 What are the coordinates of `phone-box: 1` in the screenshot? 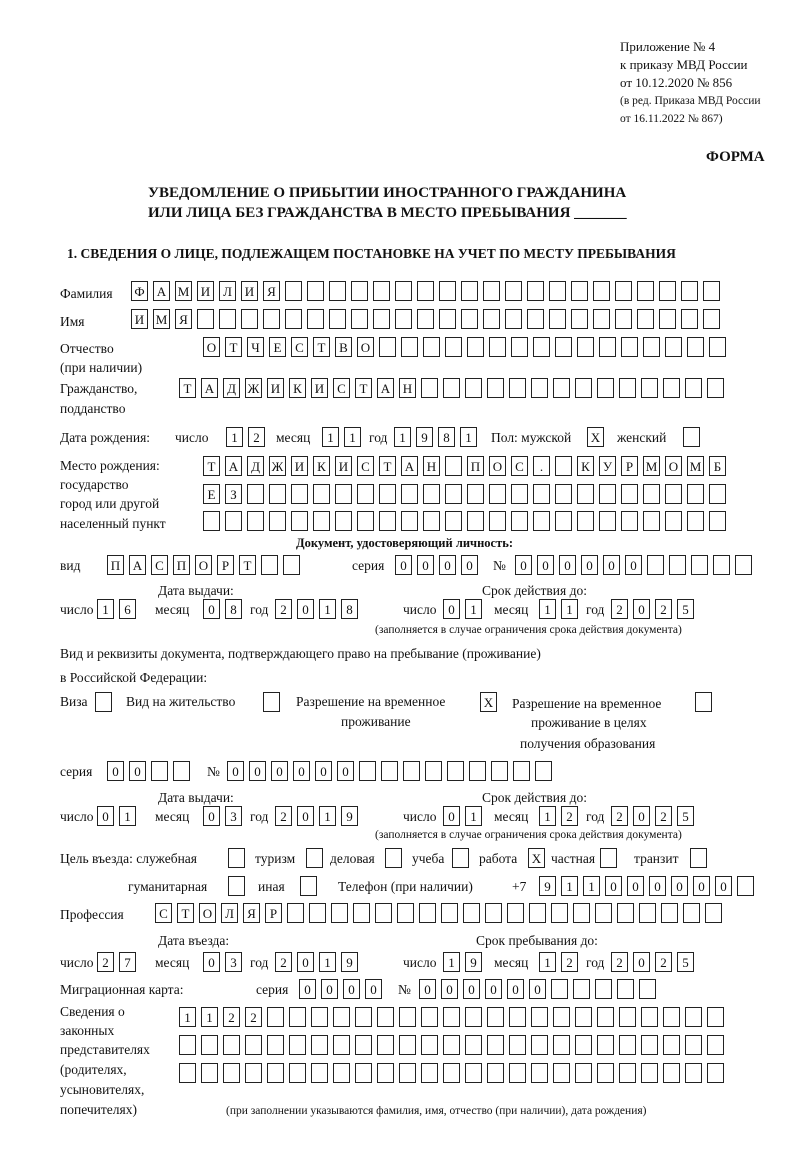 It's located at (569, 886).